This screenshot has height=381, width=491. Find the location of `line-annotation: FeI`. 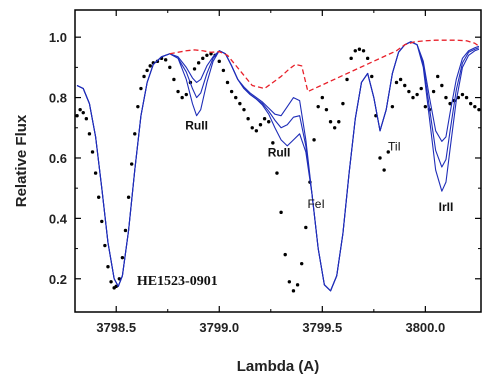

line-annotation: FeI is located at coordinates (315, 204).